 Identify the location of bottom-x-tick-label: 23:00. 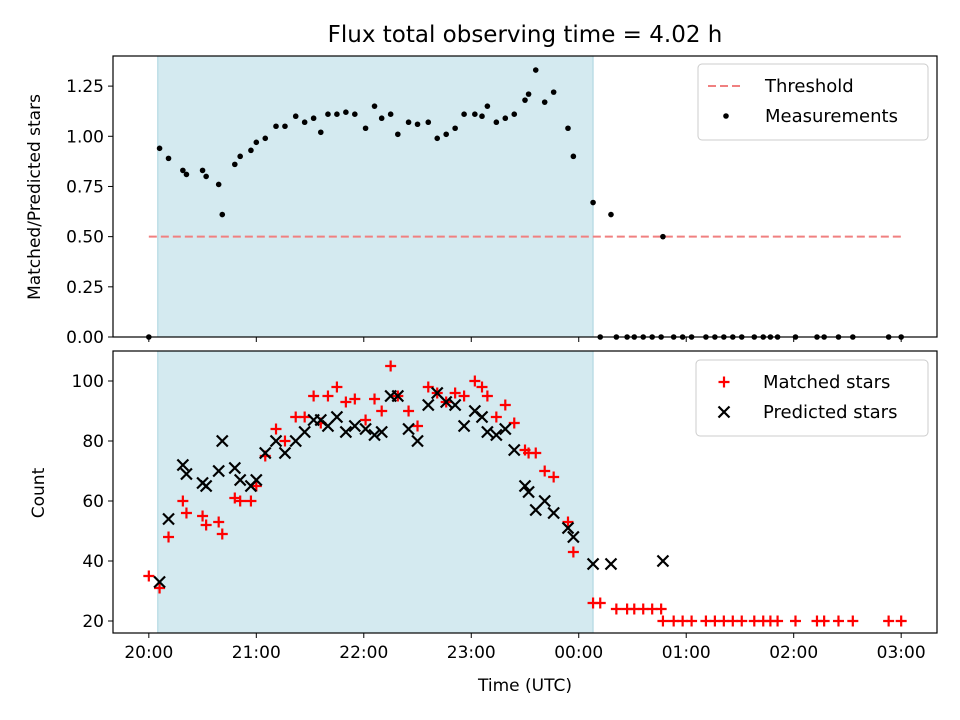
(471, 653).